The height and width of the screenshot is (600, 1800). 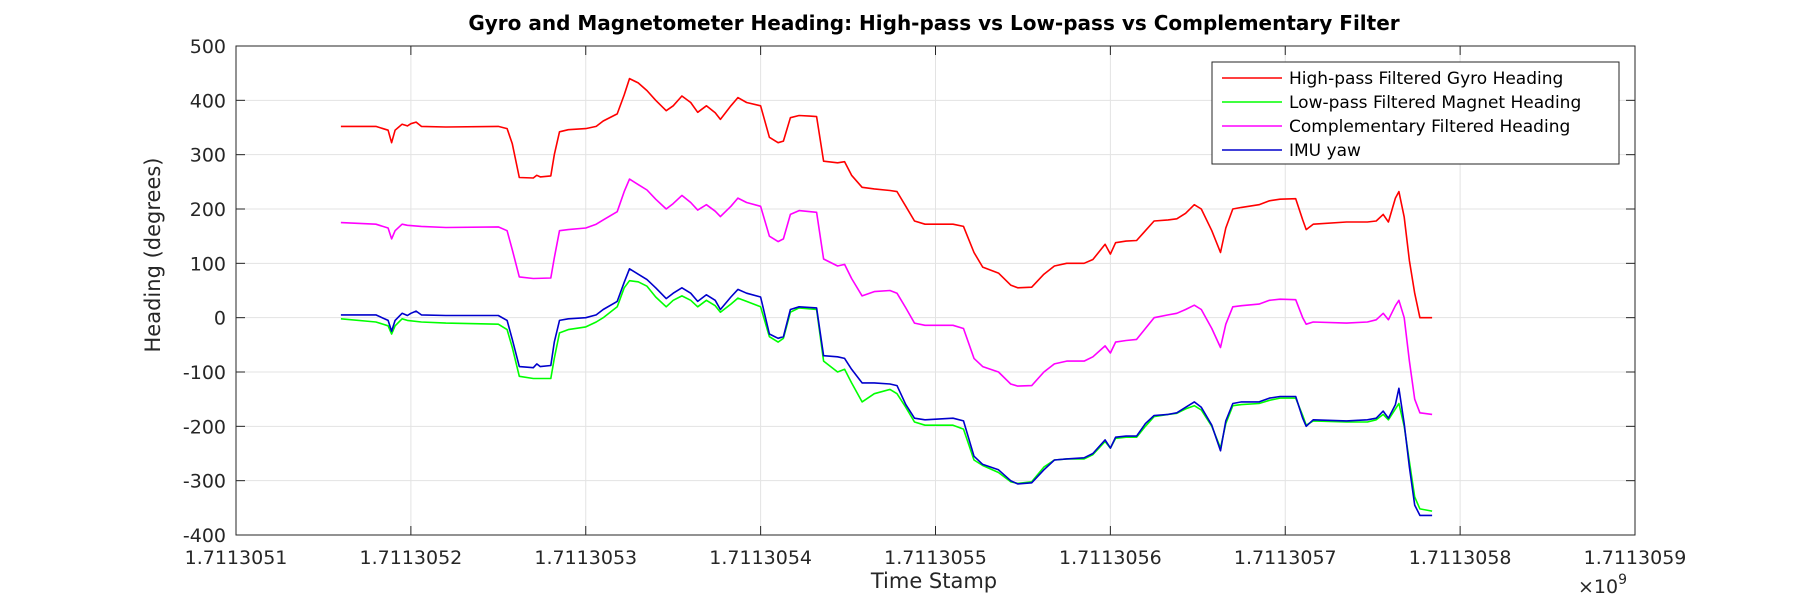 What do you see at coordinates (1325, 151) in the screenshot?
I see `legend-label-4: IMU yaw` at bounding box center [1325, 151].